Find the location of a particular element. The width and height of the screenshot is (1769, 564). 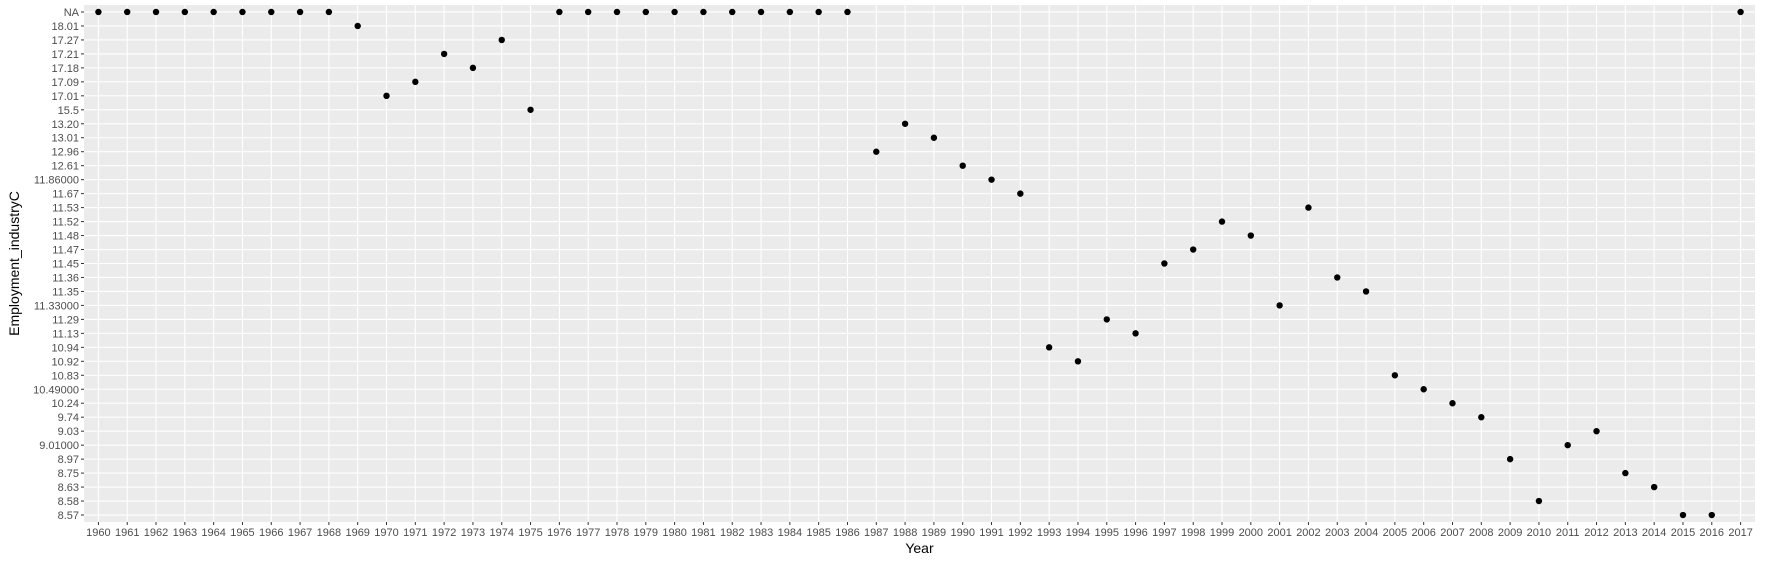

x-tick-label: 1973 is located at coordinates (473, 533).